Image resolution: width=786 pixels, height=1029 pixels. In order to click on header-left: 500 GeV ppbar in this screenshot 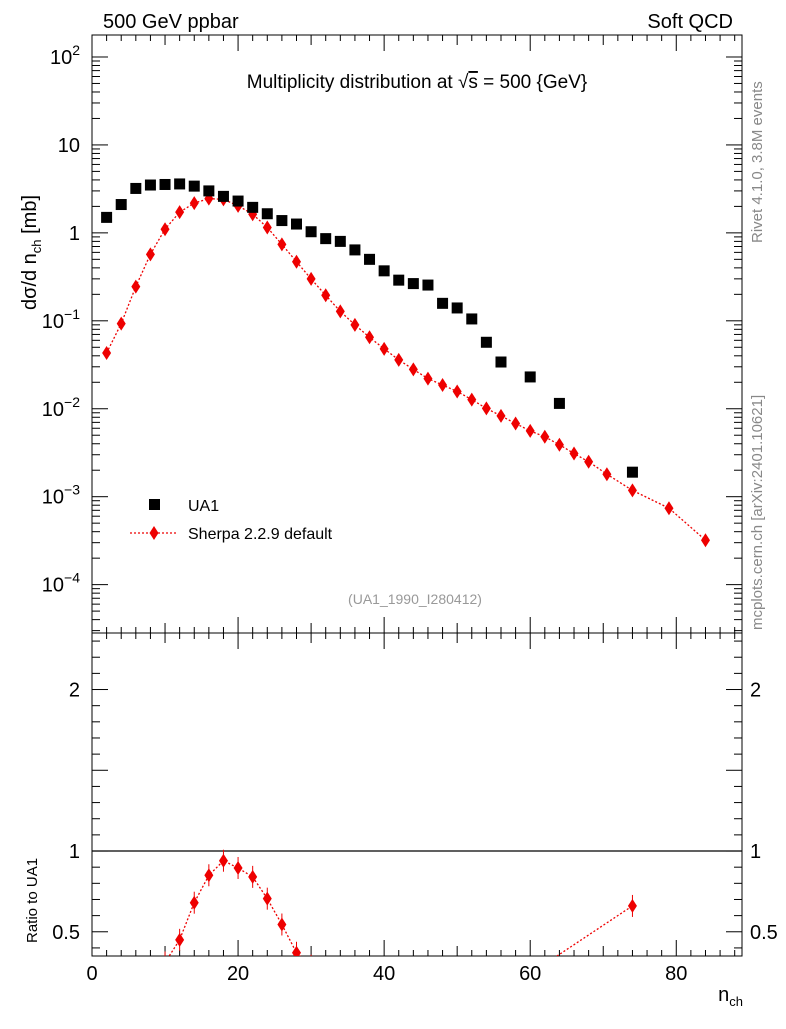, I will do `click(171, 22)`.